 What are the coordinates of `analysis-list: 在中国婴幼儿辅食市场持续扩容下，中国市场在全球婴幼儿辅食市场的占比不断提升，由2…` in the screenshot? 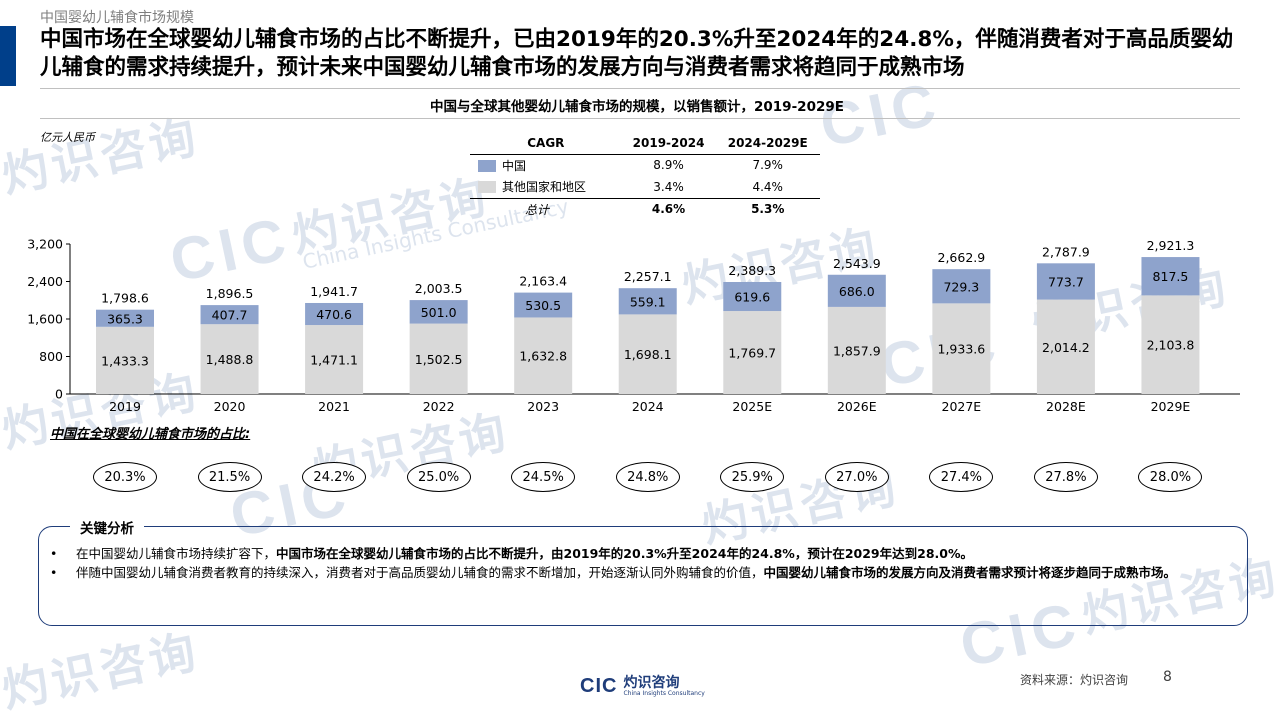 It's located at (645, 563).